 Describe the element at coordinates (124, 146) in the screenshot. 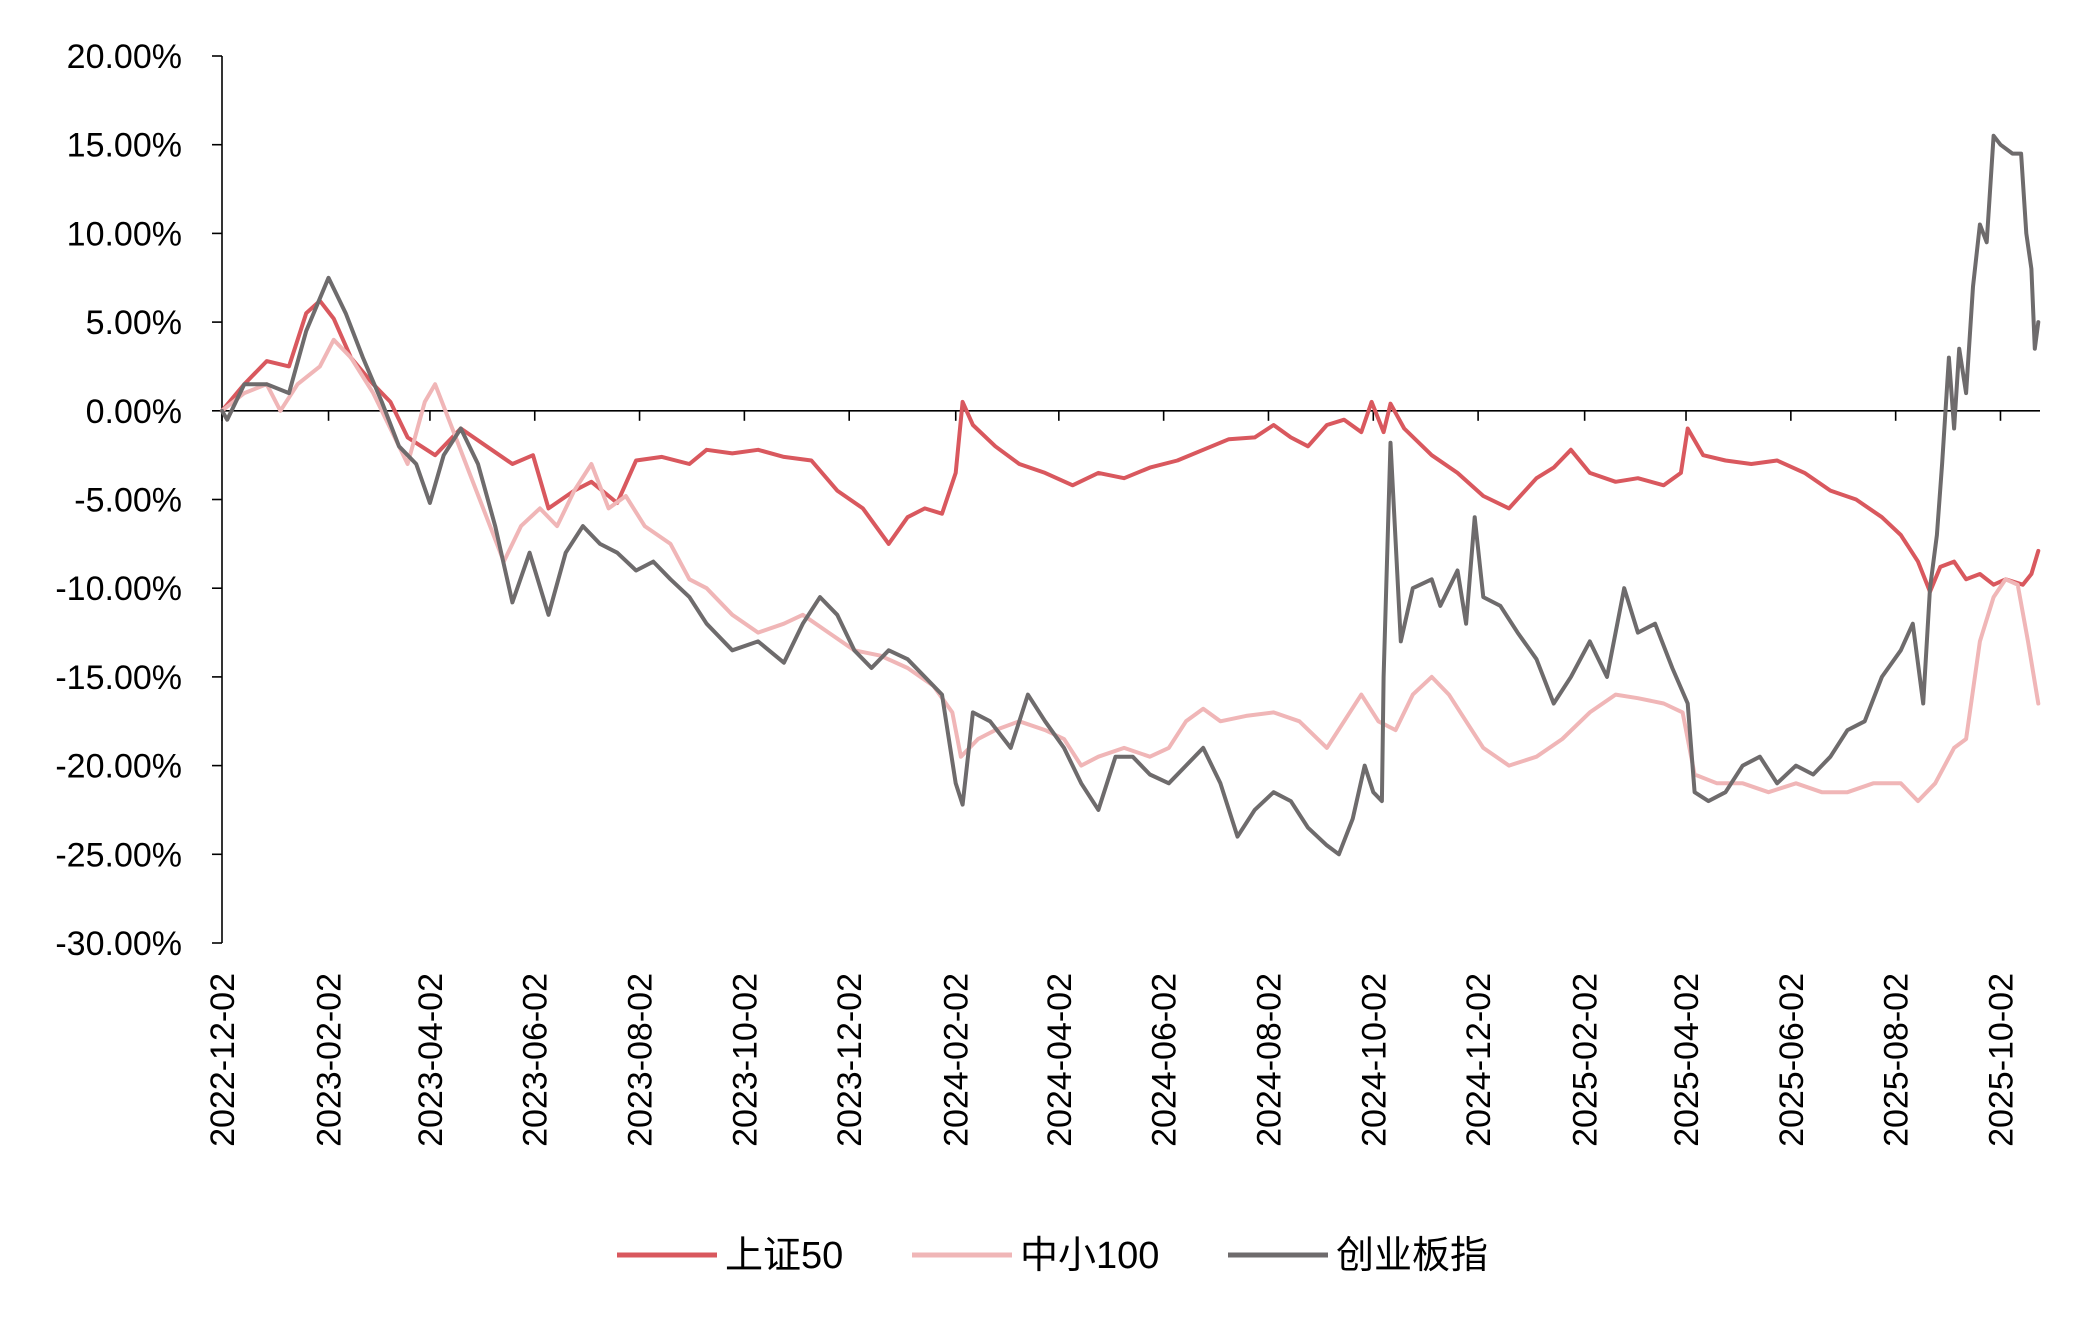

I see `y-tick-label: 15.00%` at that location.